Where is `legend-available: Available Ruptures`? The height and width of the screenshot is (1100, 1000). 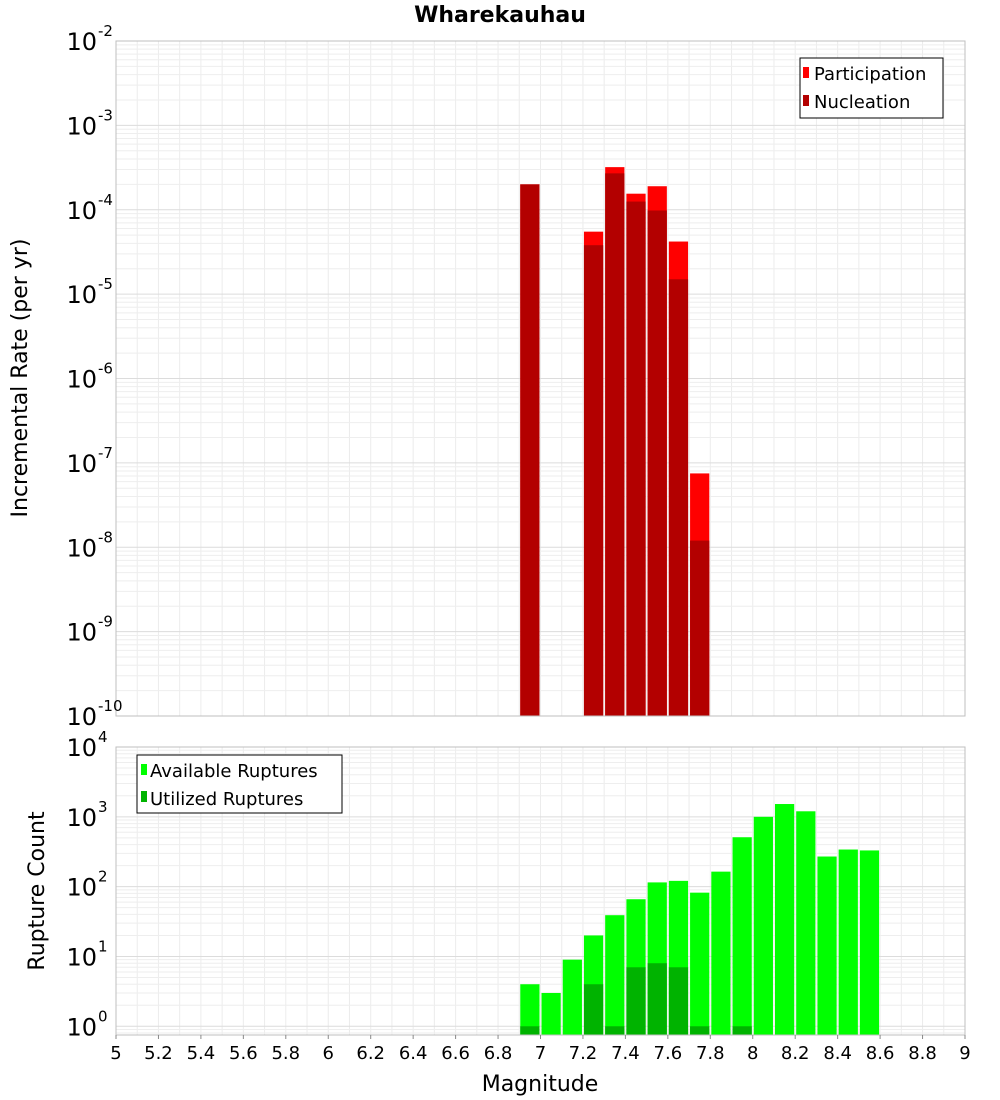 legend-available: Available Ruptures is located at coordinates (234, 771).